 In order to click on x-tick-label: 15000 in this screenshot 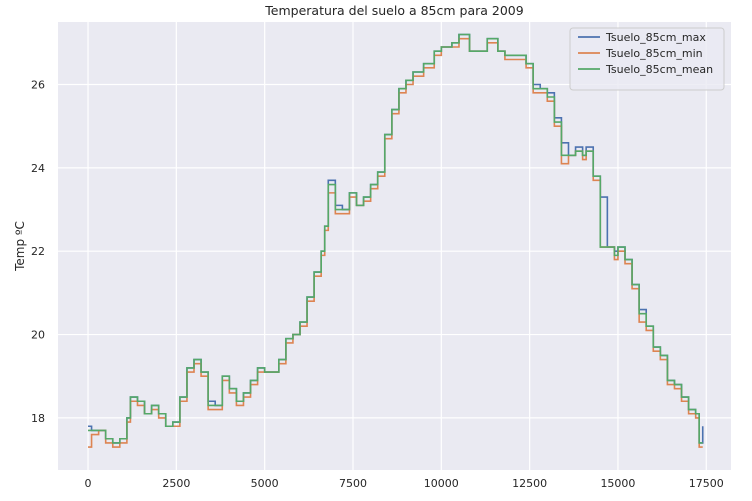, I will do `click(617, 483)`.